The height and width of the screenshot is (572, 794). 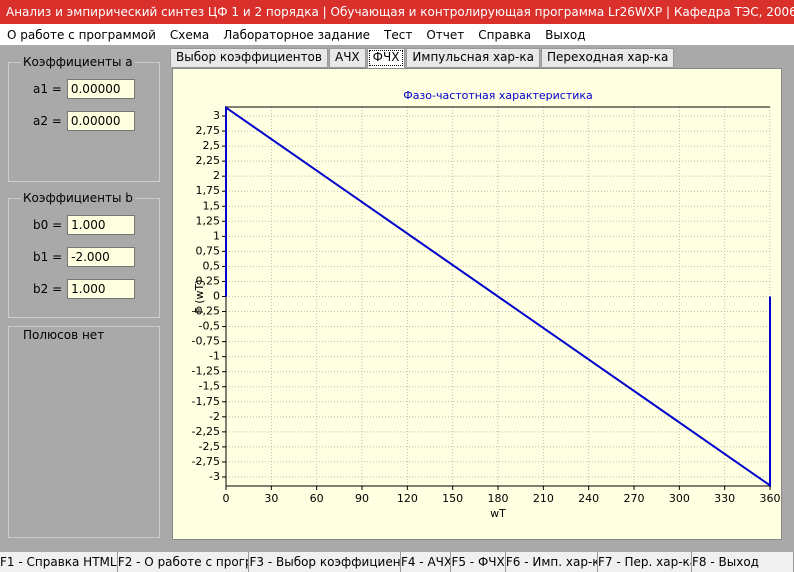 I want to click on status-item: F3 - Выбор коэффициентов, so click(x=325, y=562).